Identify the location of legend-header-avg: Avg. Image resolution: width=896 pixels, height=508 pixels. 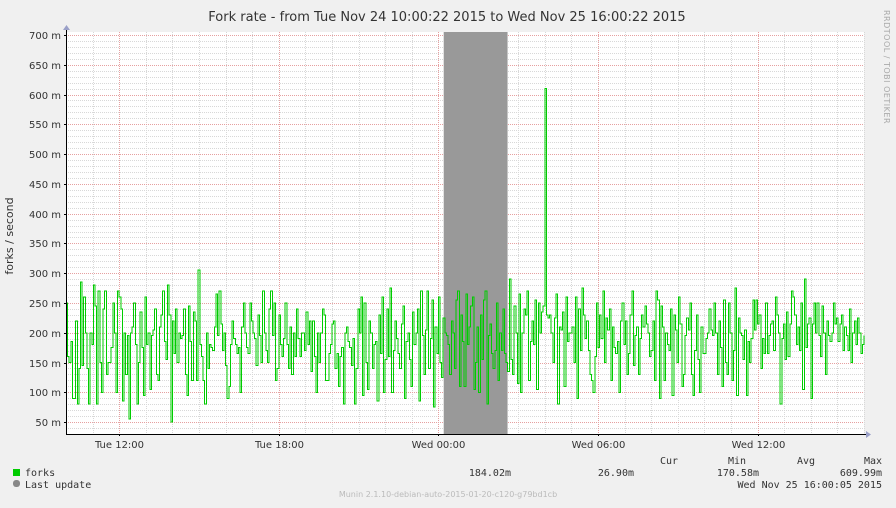
(806, 461).